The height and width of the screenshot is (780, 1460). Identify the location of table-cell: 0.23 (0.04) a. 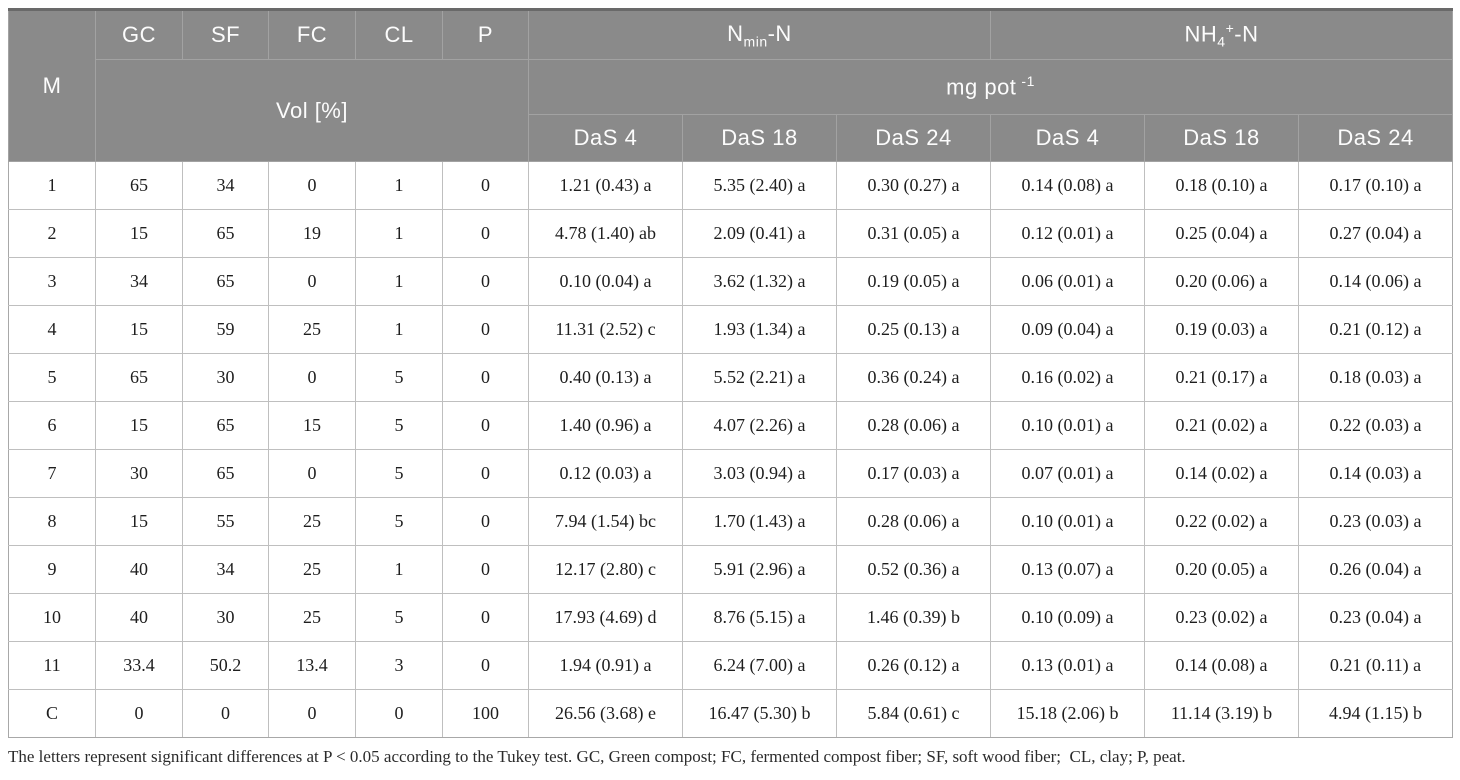
(1375, 617).